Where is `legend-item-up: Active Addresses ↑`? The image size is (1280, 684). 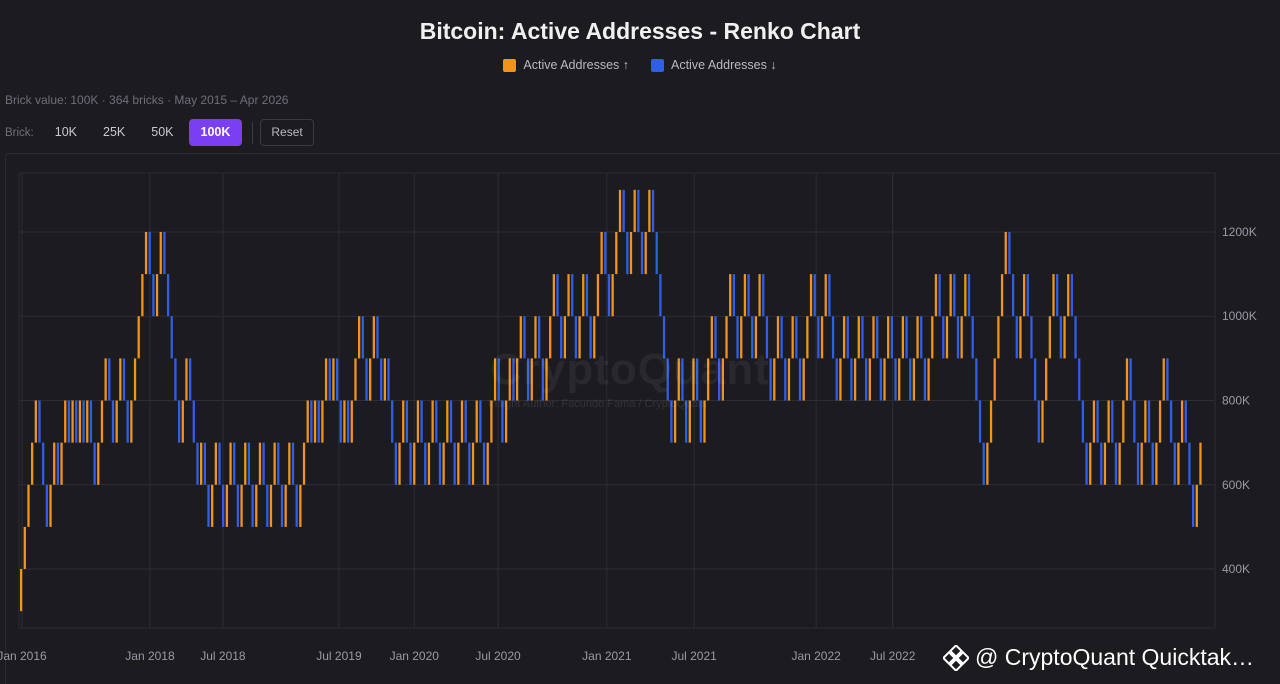
legend-item-up: Active Addresses ↑ is located at coordinates (566, 65).